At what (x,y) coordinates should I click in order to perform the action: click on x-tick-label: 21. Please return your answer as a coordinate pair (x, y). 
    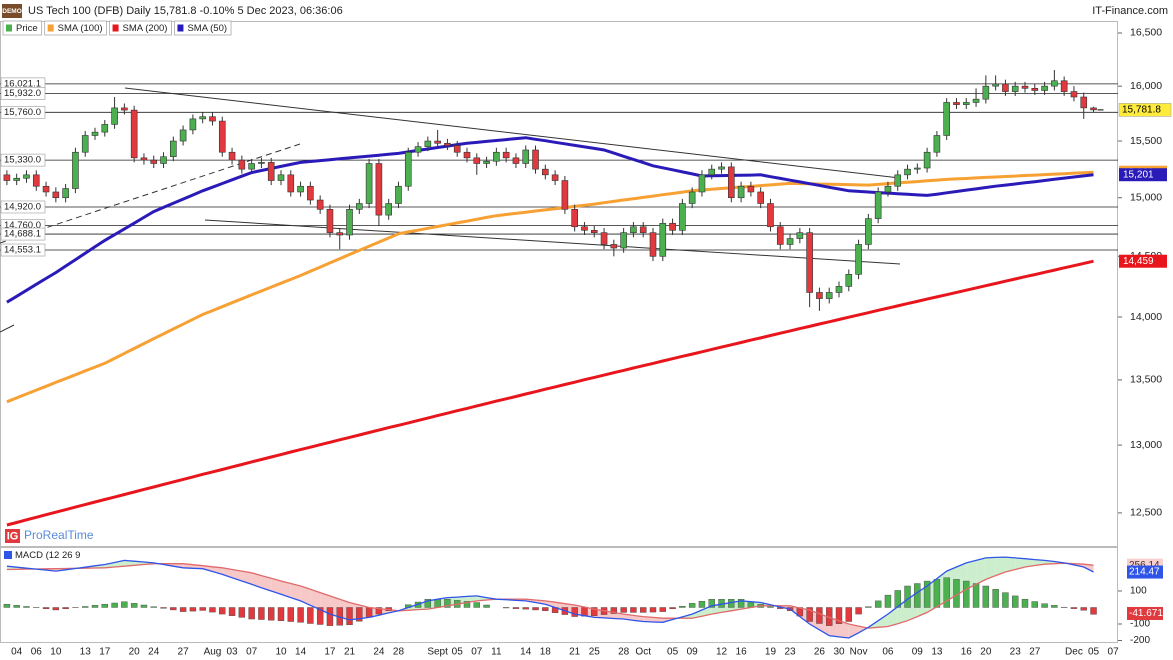
    Looking at the image, I should click on (575, 652).